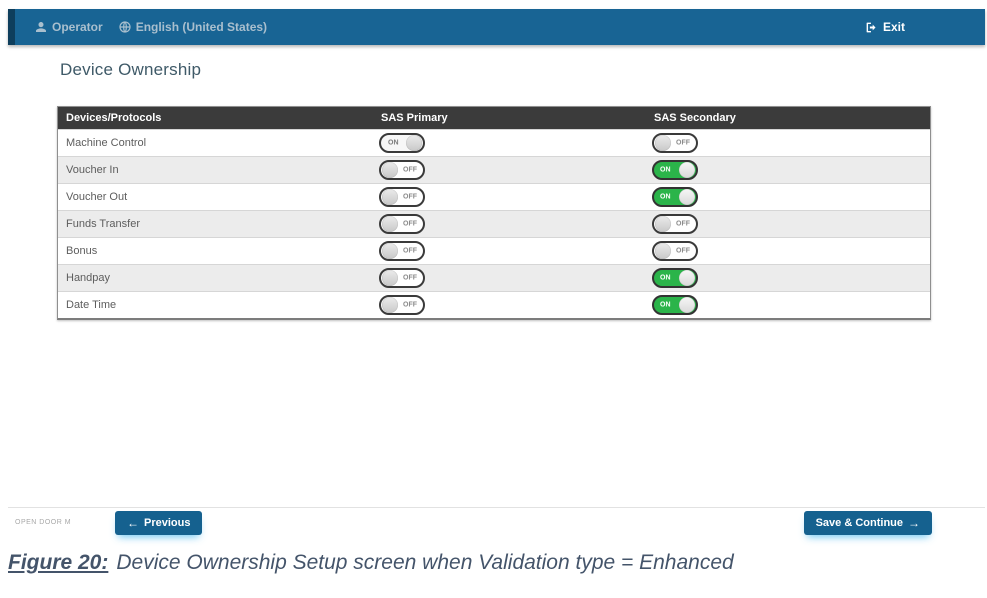 The height and width of the screenshot is (598, 987). I want to click on device-label: Machine Control, so click(106, 143).